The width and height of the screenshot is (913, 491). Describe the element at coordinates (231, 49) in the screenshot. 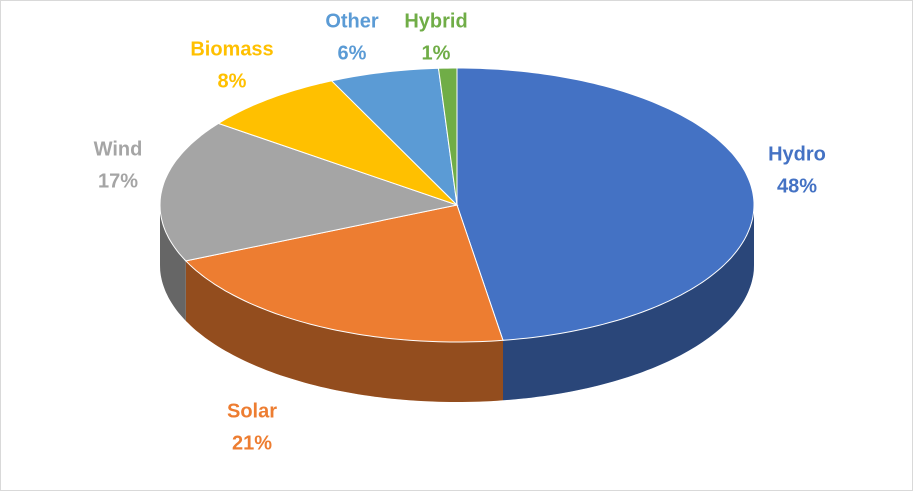

I see `data-label-name: Biomass` at that location.